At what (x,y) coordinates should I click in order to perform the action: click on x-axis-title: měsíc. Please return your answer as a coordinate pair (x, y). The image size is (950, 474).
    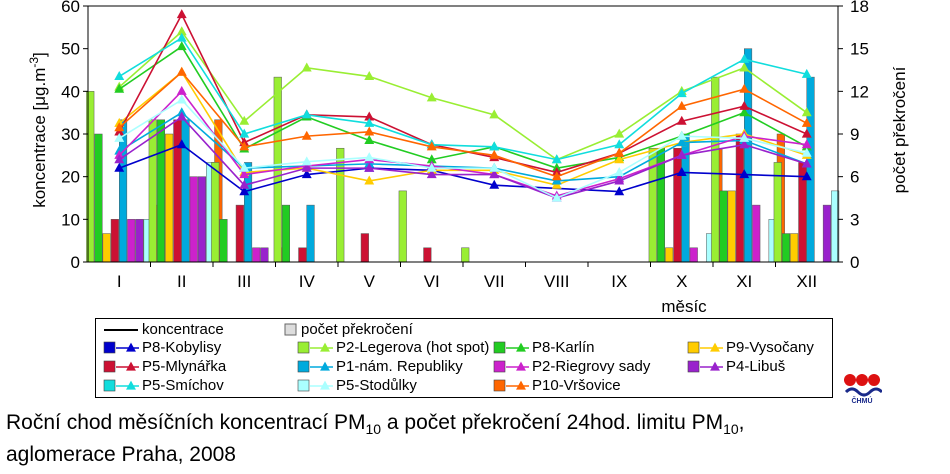
    Looking at the image, I should click on (684, 306).